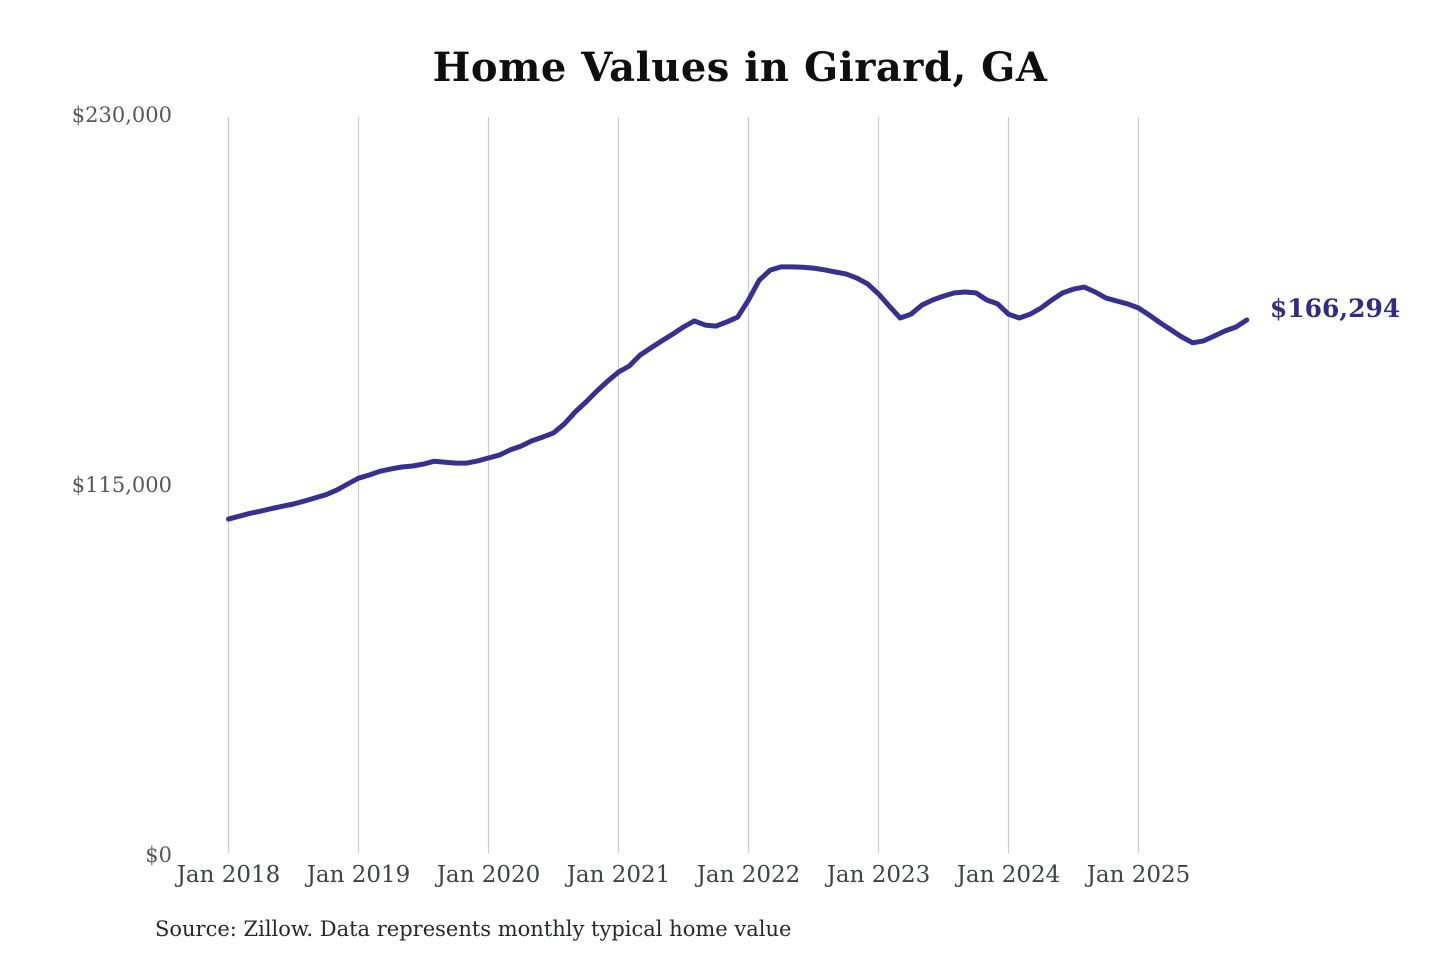 The width and height of the screenshot is (1440, 960). Describe the element at coordinates (121, 485) in the screenshot. I see `y-tick-label: $115,000` at that location.